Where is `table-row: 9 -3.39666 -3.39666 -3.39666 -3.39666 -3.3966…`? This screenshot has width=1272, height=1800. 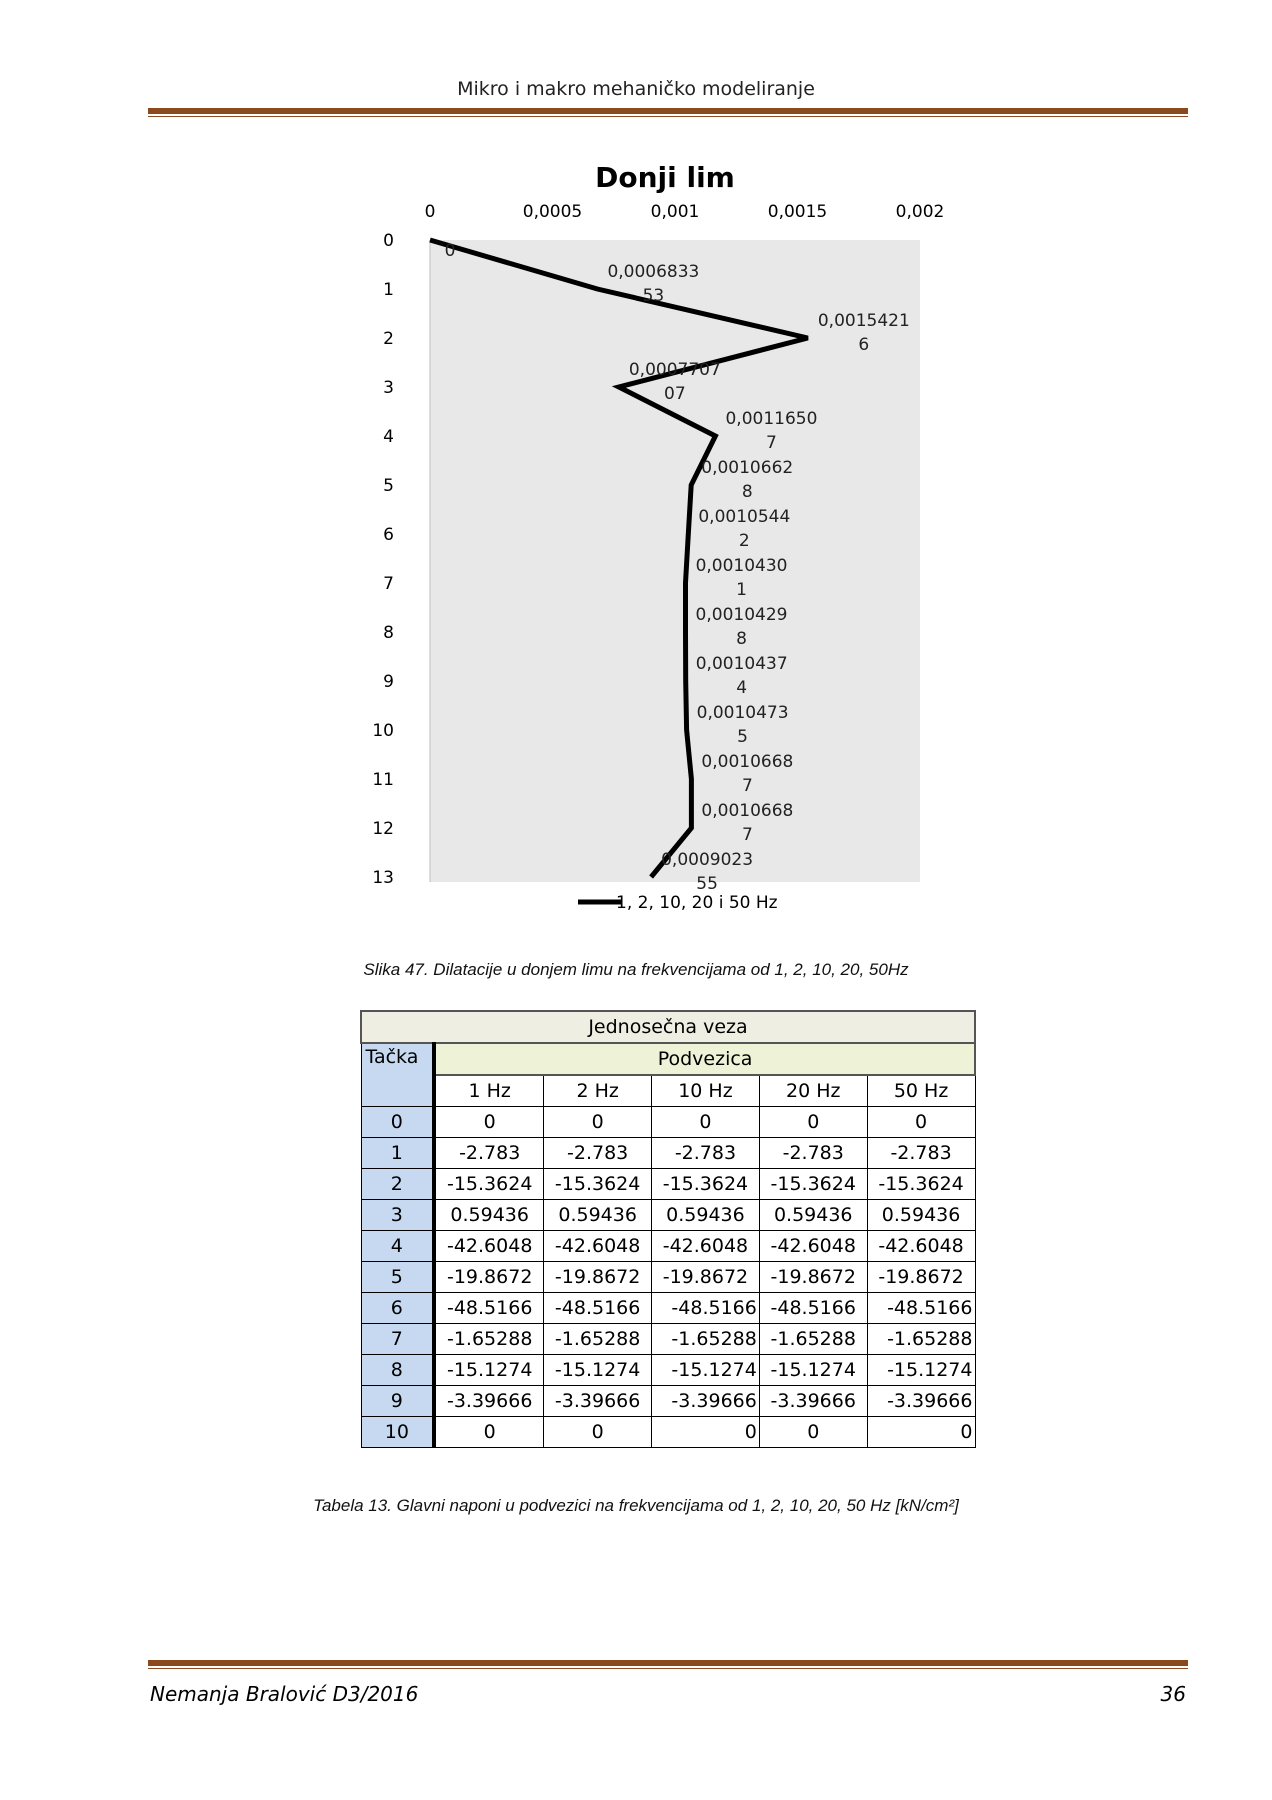 table-row: 9 -3.39666 -3.39666 -3.39666 -3.39666 -3.3966… is located at coordinates (668, 1401).